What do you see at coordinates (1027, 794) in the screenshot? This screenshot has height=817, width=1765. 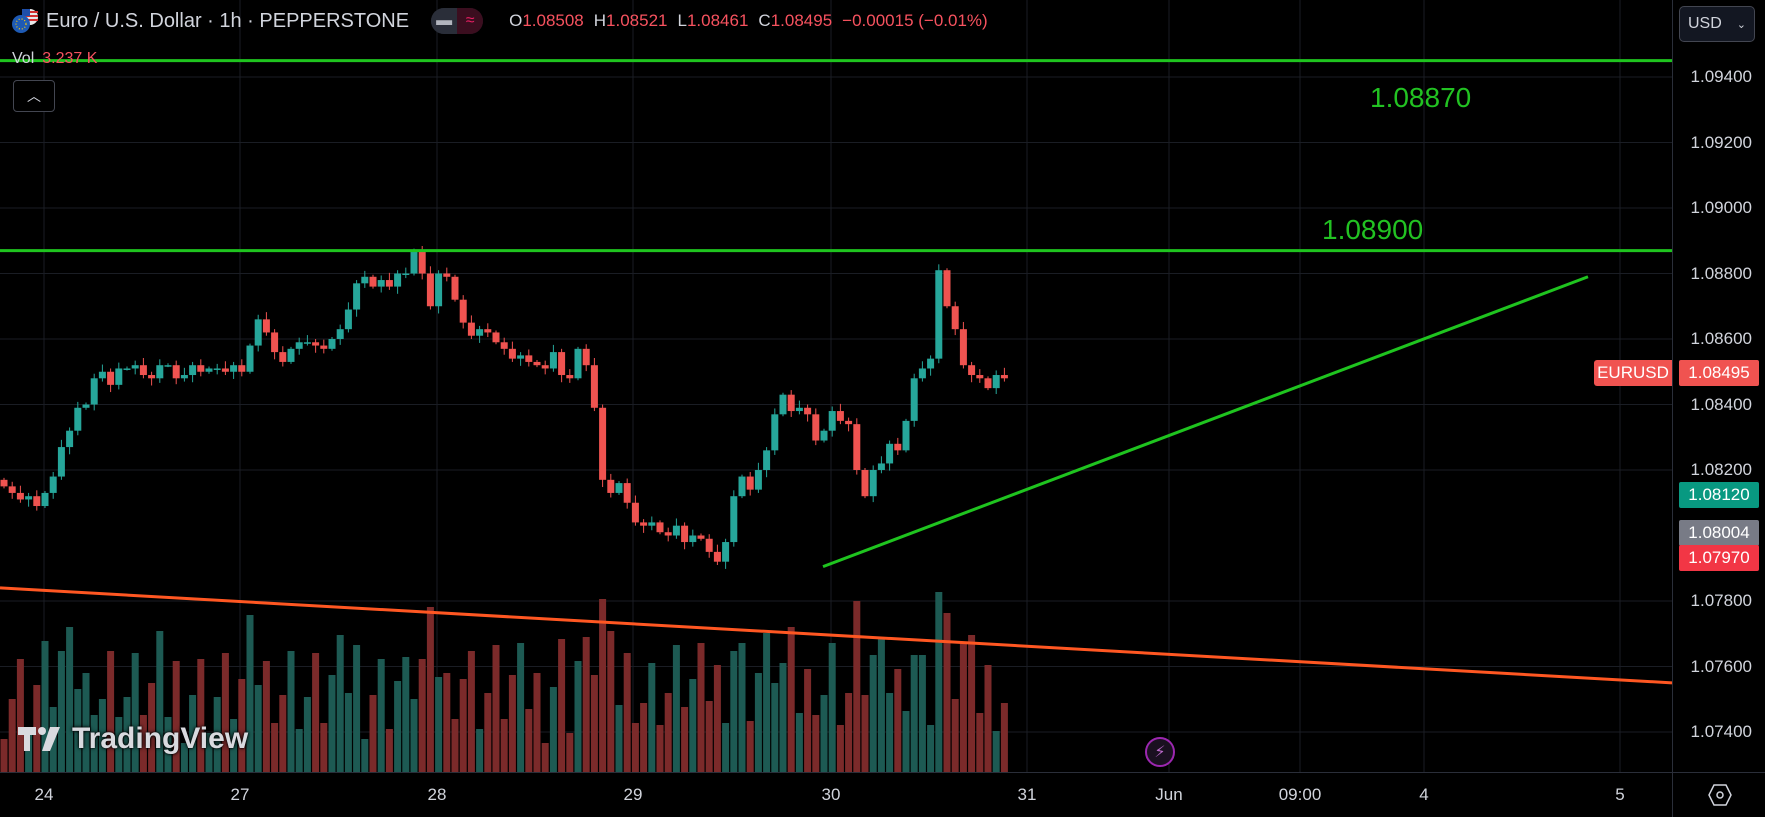 I see `time-tick: 31` at bounding box center [1027, 794].